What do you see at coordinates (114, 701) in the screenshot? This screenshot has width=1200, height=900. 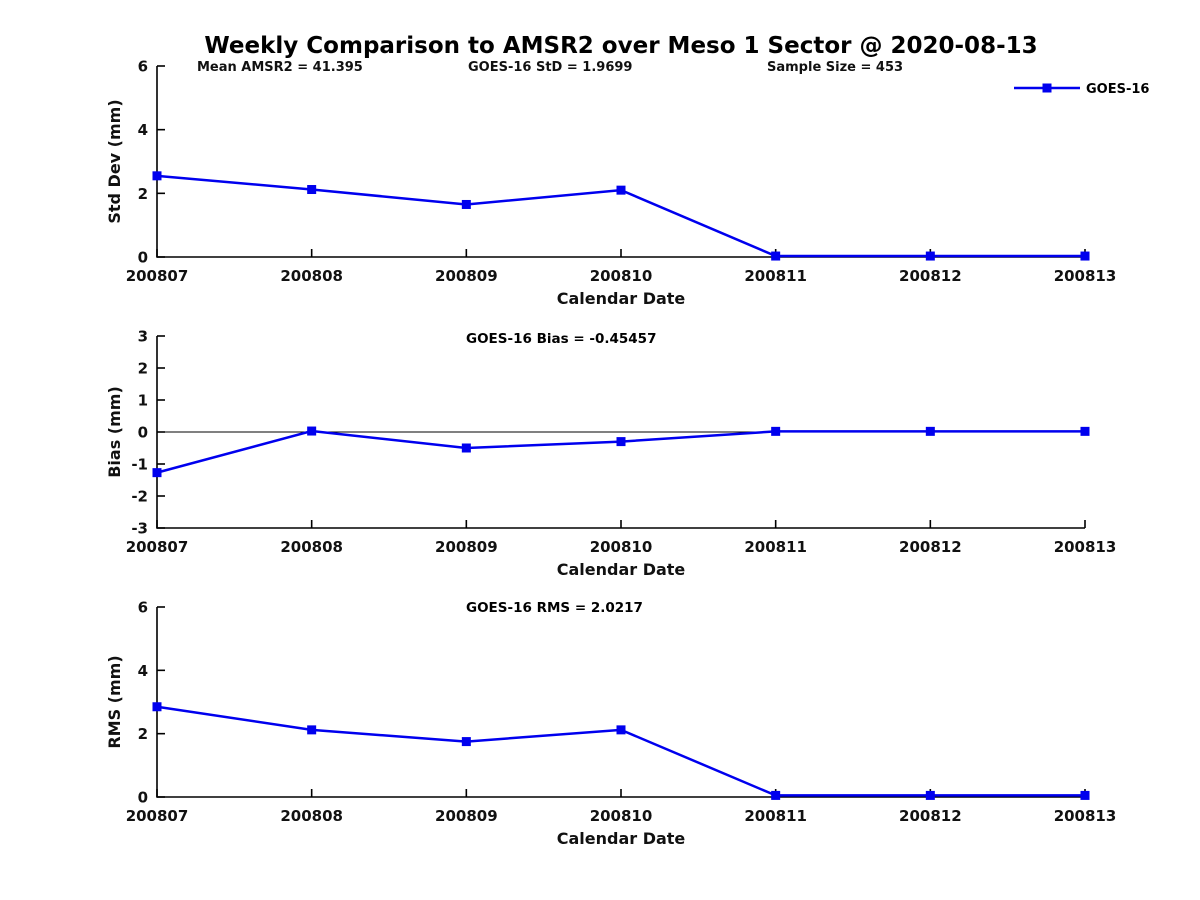 I see `y-axis-label: RMS (mm)` at bounding box center [114, 701].